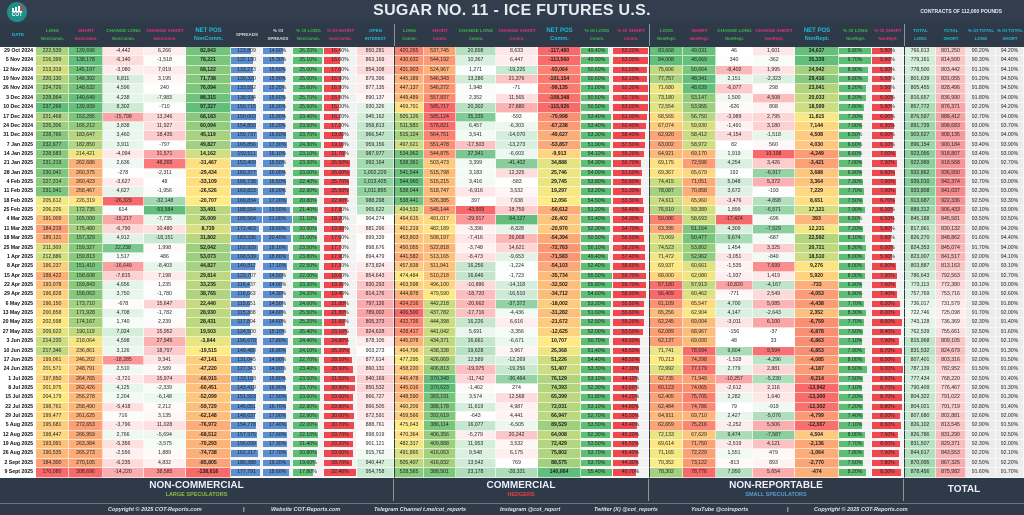 This screenshot has width=1024, height=515. I want to click on cell-value: 6,100, so click(773, 322).